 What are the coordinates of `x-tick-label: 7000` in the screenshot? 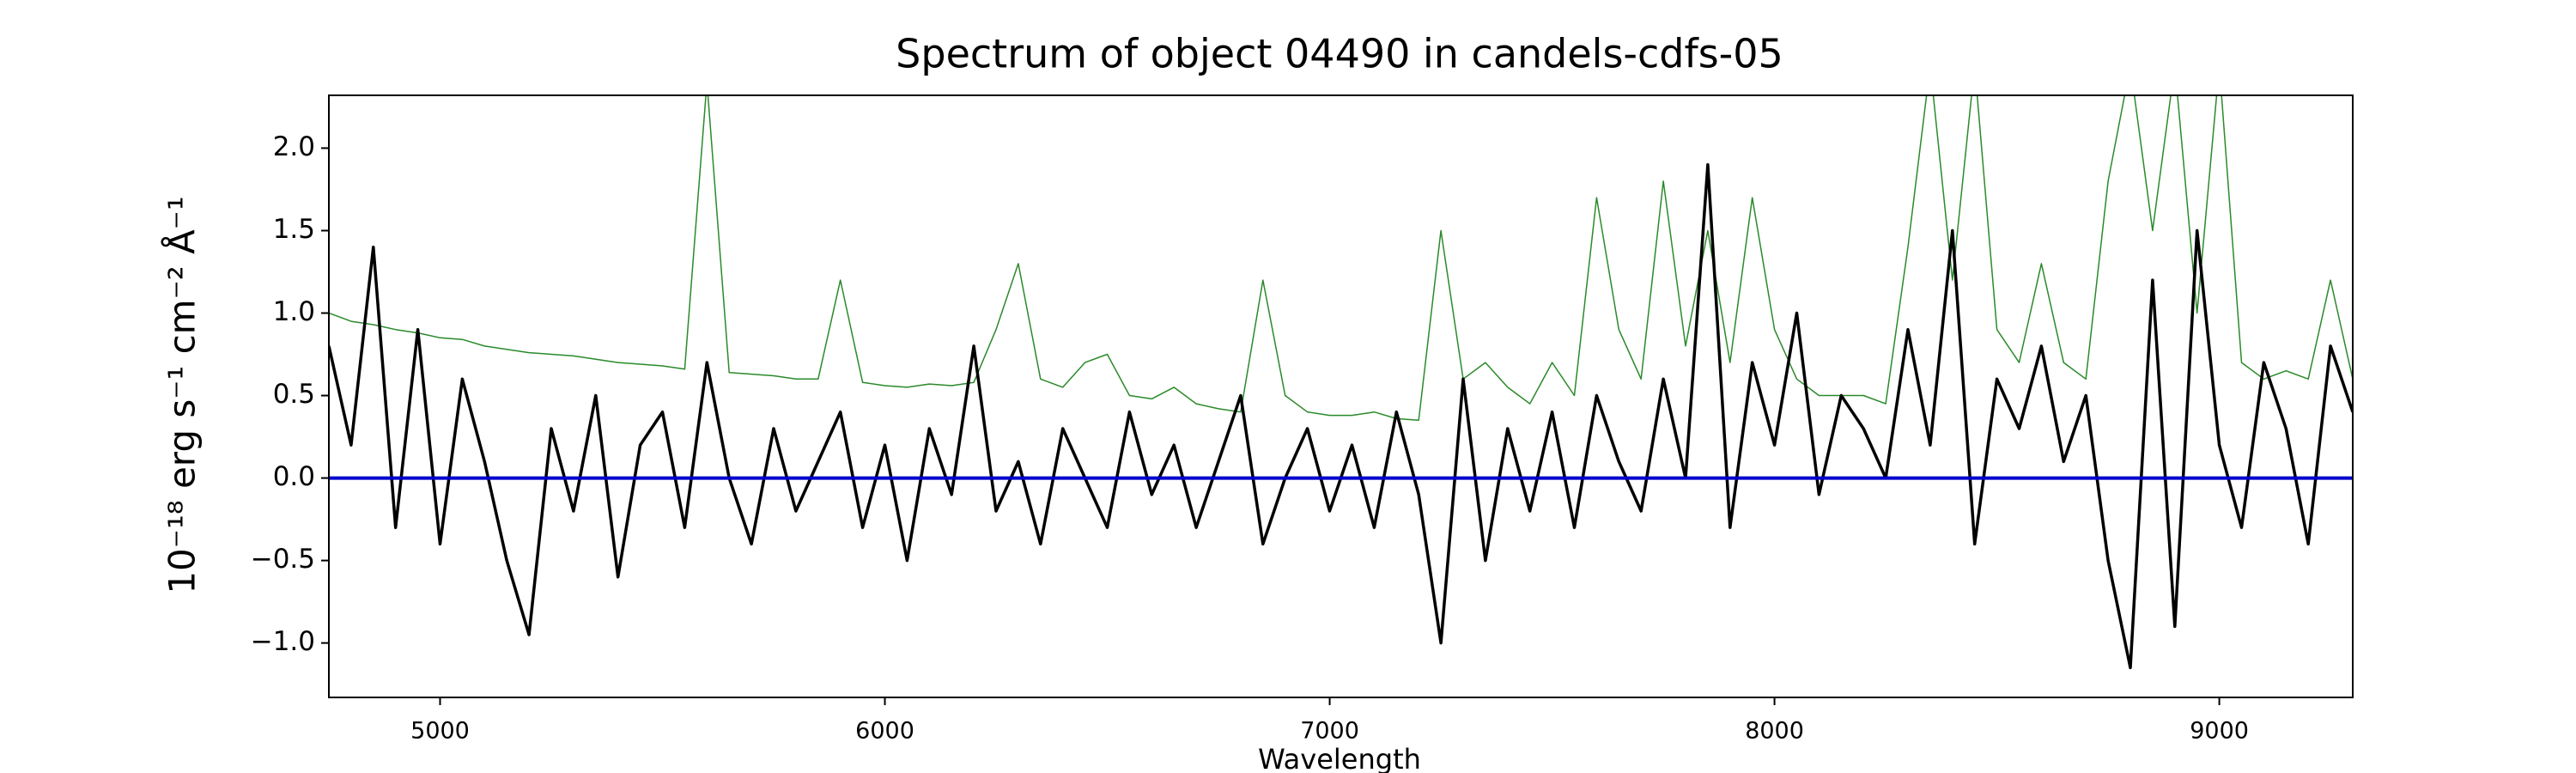 It's located at (1330, 731).